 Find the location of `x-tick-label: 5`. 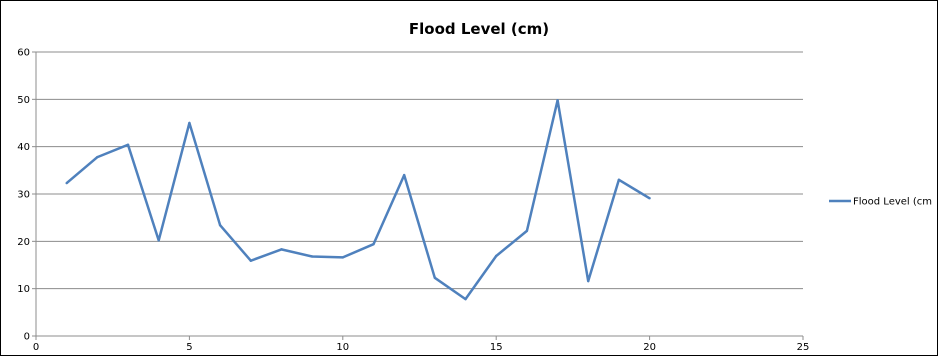

x-tick-label: 5 is located at coordinates (189, 347).